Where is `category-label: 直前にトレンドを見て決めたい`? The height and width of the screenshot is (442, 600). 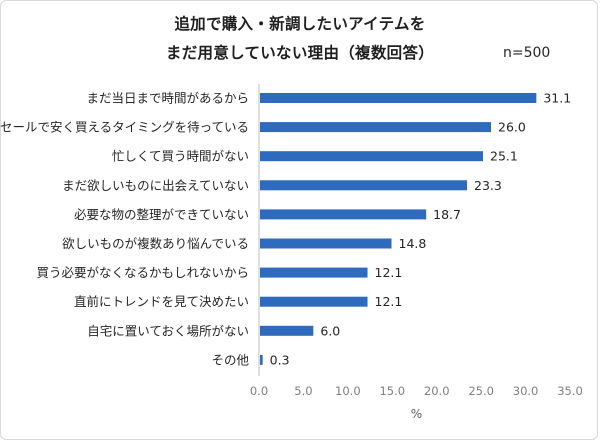
category-label: 直前にトレンドを見て決めたい is located at coordinates (161, 301).